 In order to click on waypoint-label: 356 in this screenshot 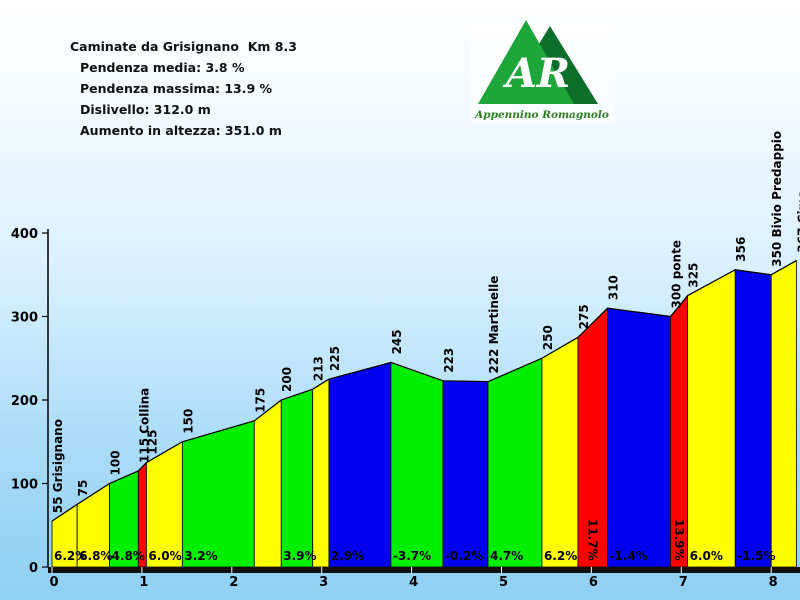, I will do `click(741, 249)`.